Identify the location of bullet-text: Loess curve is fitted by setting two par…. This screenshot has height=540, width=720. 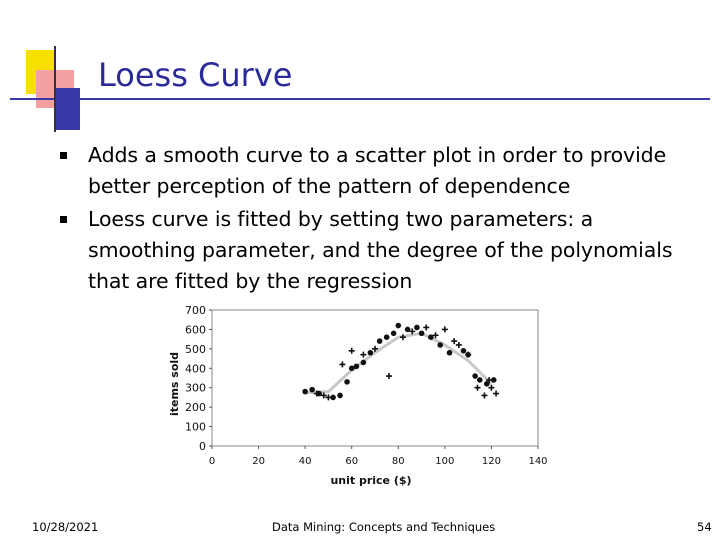
(380, 250).